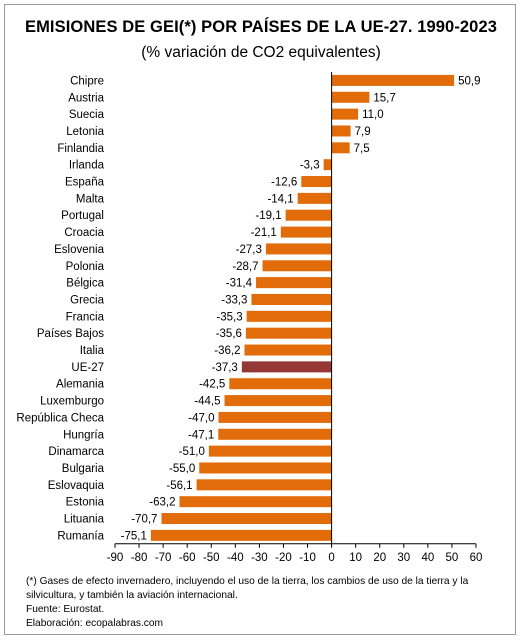 Image resolution: width=522 pixels, height=641 pixels. Describe the element at coordinates (234, 300) in the screenshot. I see `data-label: -33,3` at that location.